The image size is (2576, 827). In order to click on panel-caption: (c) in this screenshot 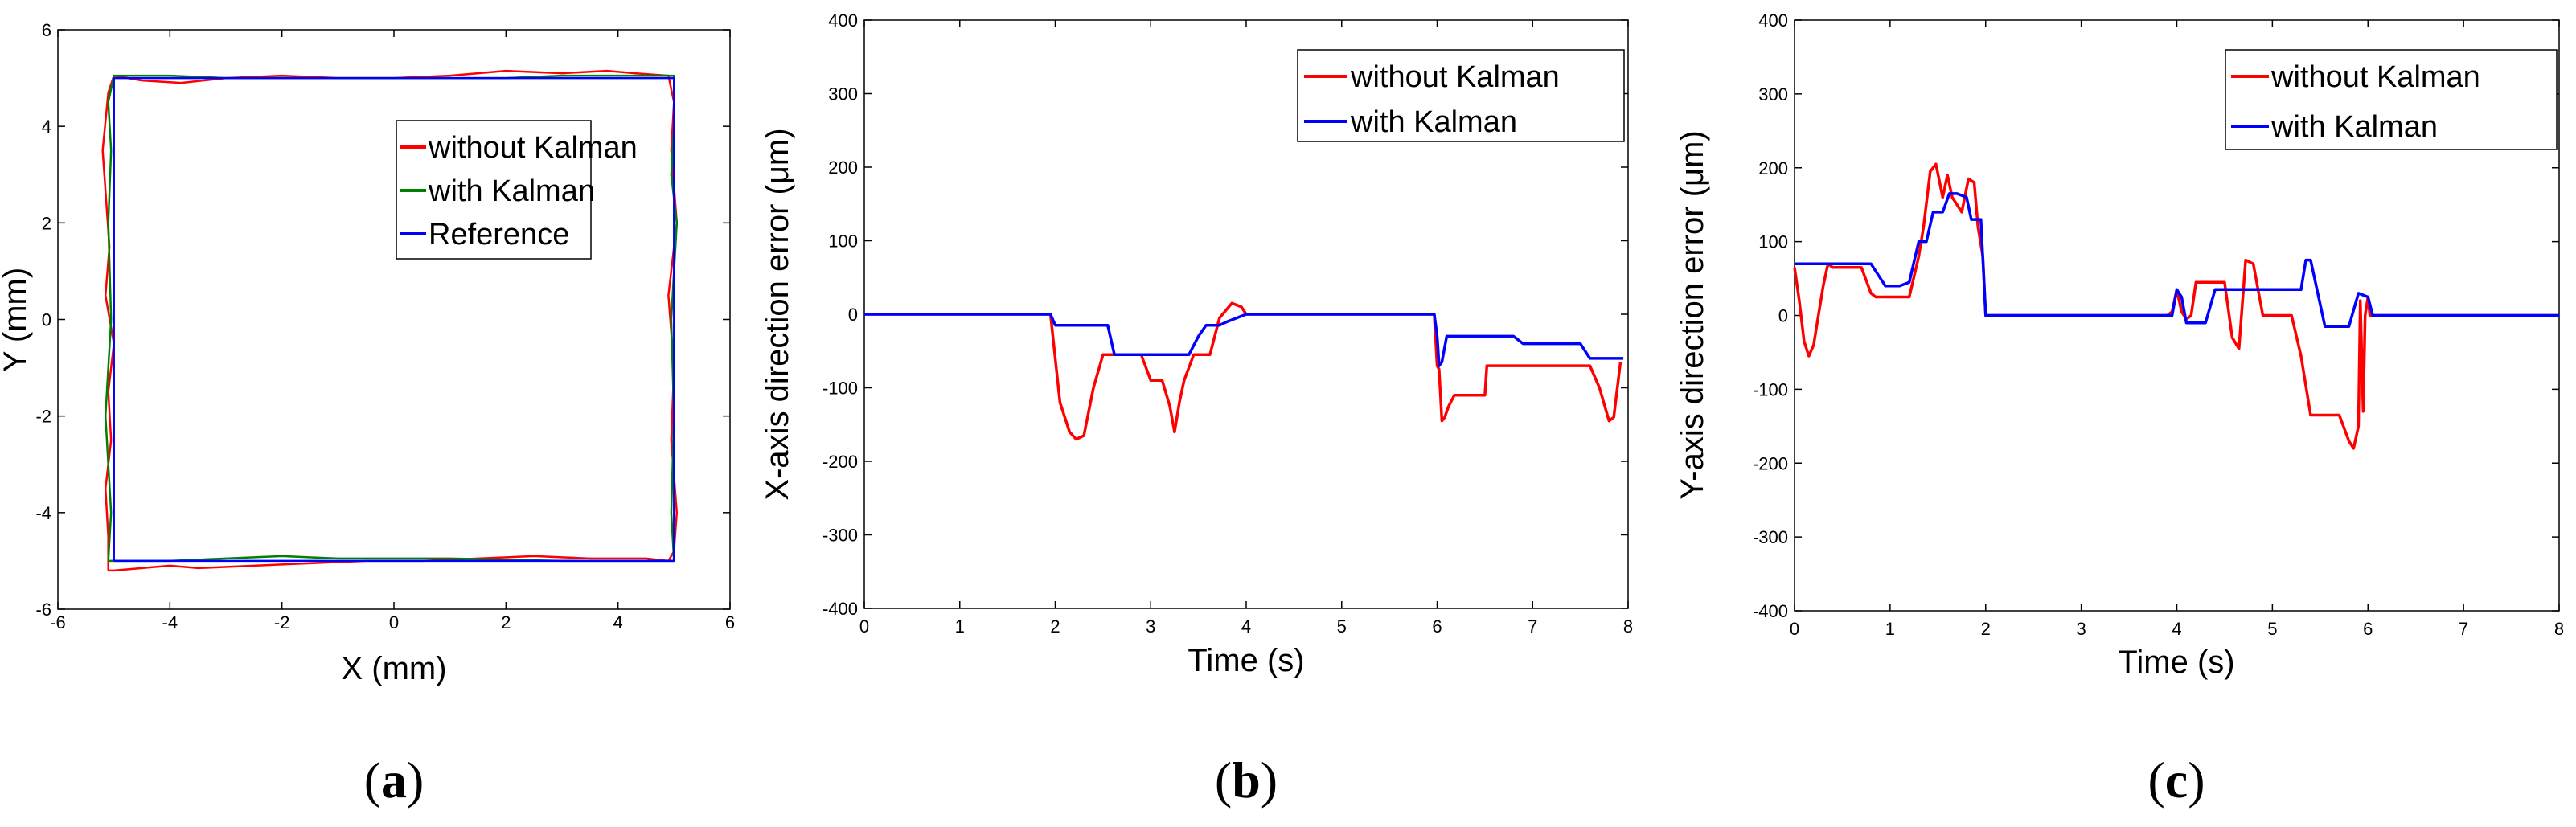, I will do `click(2176, 780)`.